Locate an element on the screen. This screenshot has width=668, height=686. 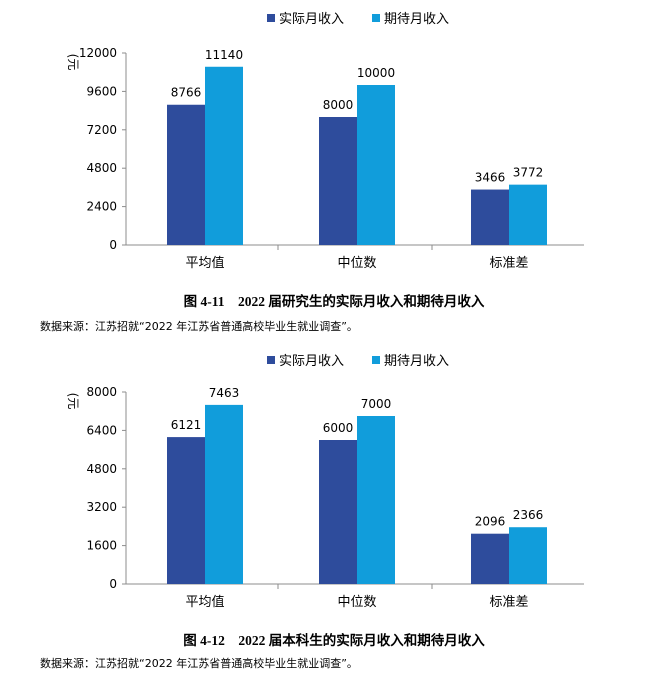
bar-value-label: 2366 is located at coordinates (528, 515).